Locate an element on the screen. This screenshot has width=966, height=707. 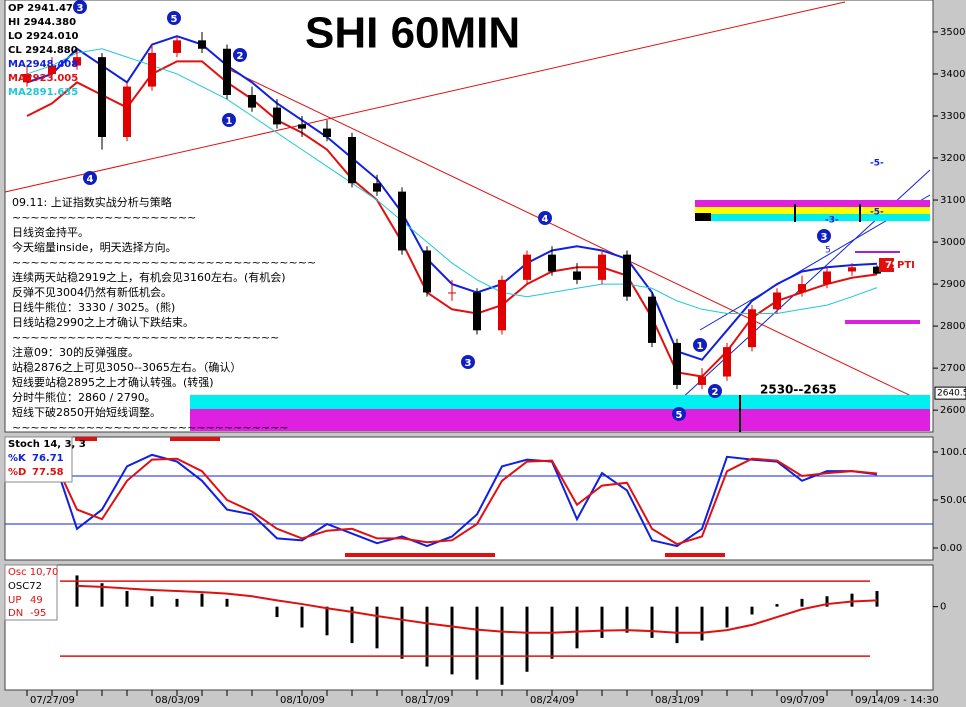
y-tick-label: 3200. is located at coordinates (953, 158).